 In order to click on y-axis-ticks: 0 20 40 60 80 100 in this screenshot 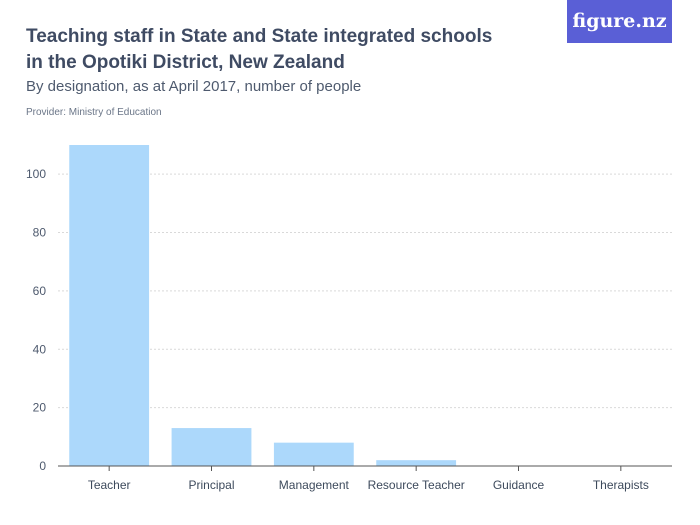, I will do `click(36, 320)`.